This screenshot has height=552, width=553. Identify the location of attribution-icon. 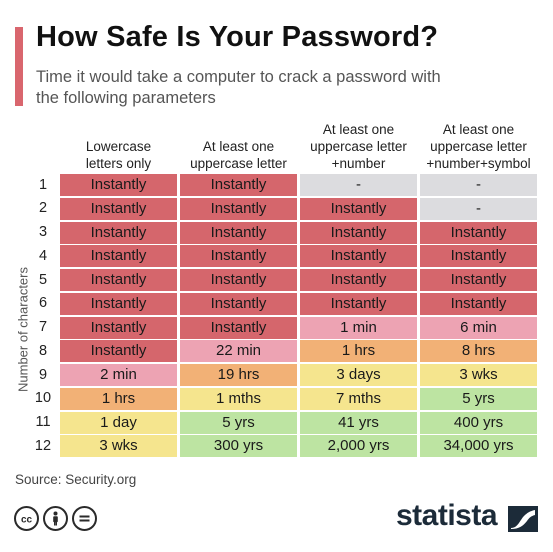
(55, 518).